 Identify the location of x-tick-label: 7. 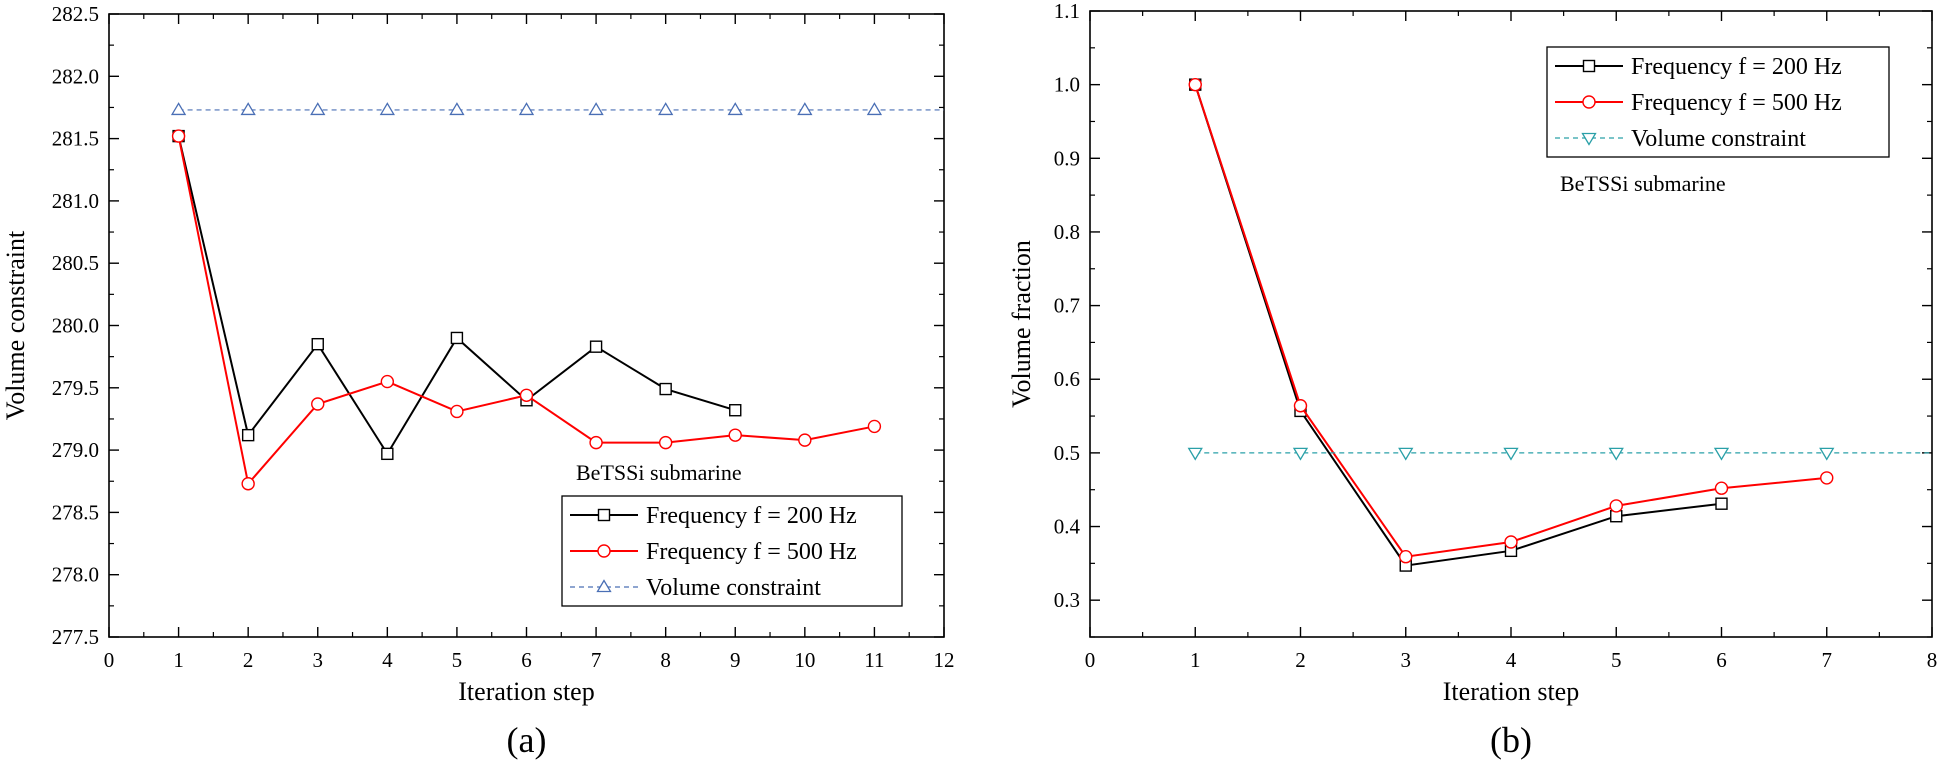
(596, 660).